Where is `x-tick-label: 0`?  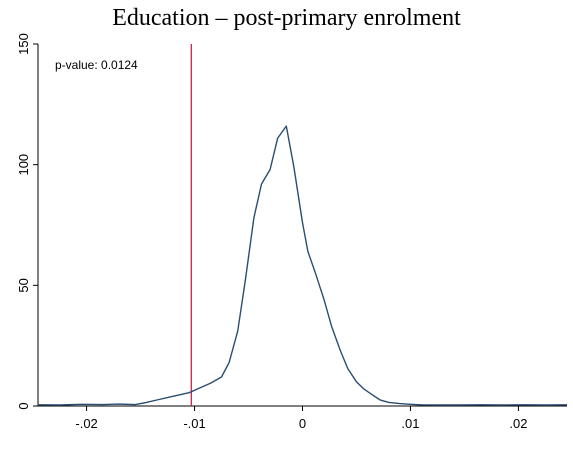 x-tick-label: 0 is located at coordinates (302, 423).